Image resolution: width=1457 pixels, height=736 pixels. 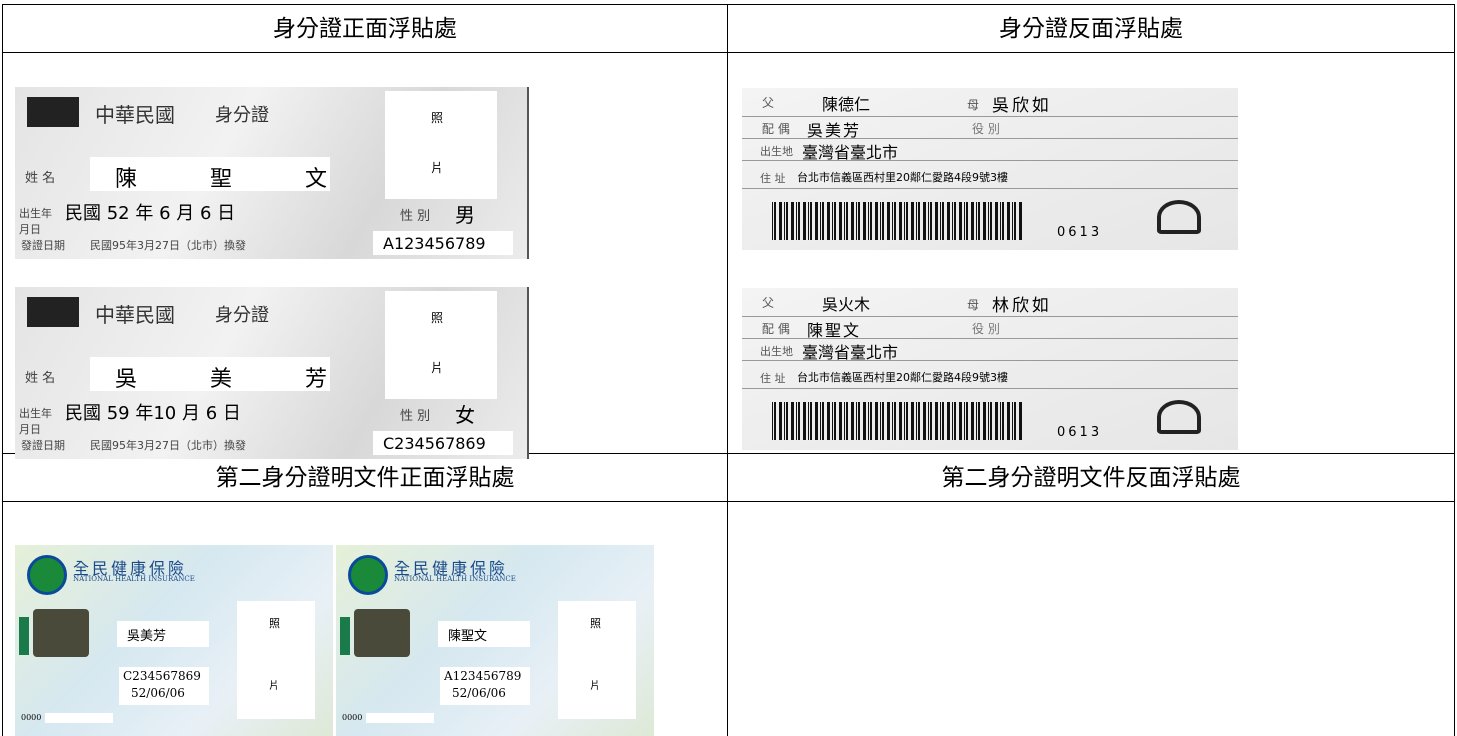 I want to click on spouse: 吳美芳, so click(x=834, y=130).